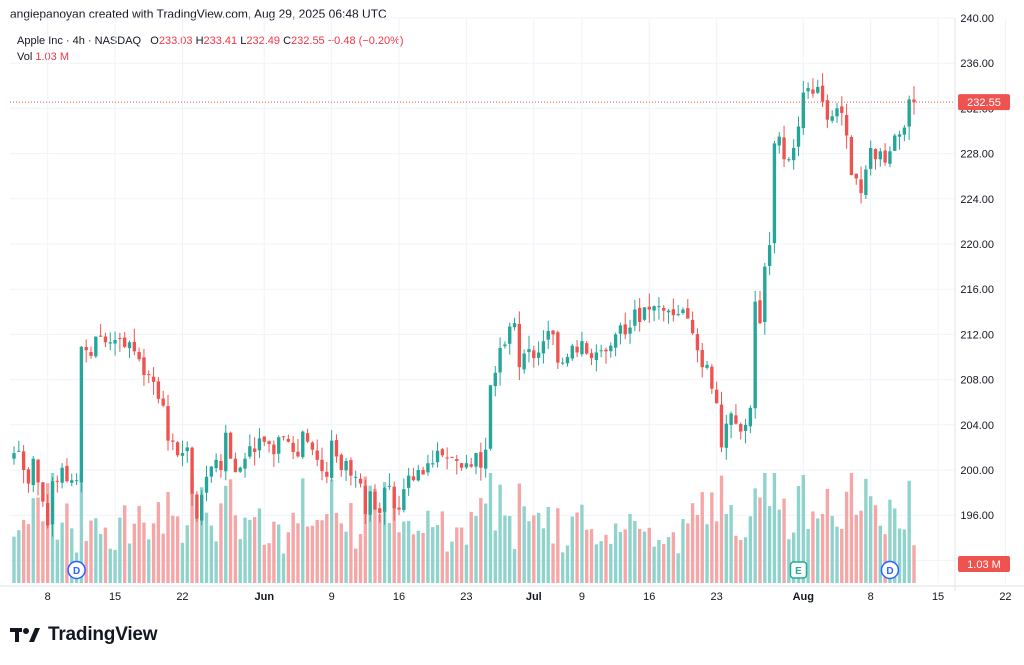  I want to click on x-tick-label: 16, so click(649, 597).